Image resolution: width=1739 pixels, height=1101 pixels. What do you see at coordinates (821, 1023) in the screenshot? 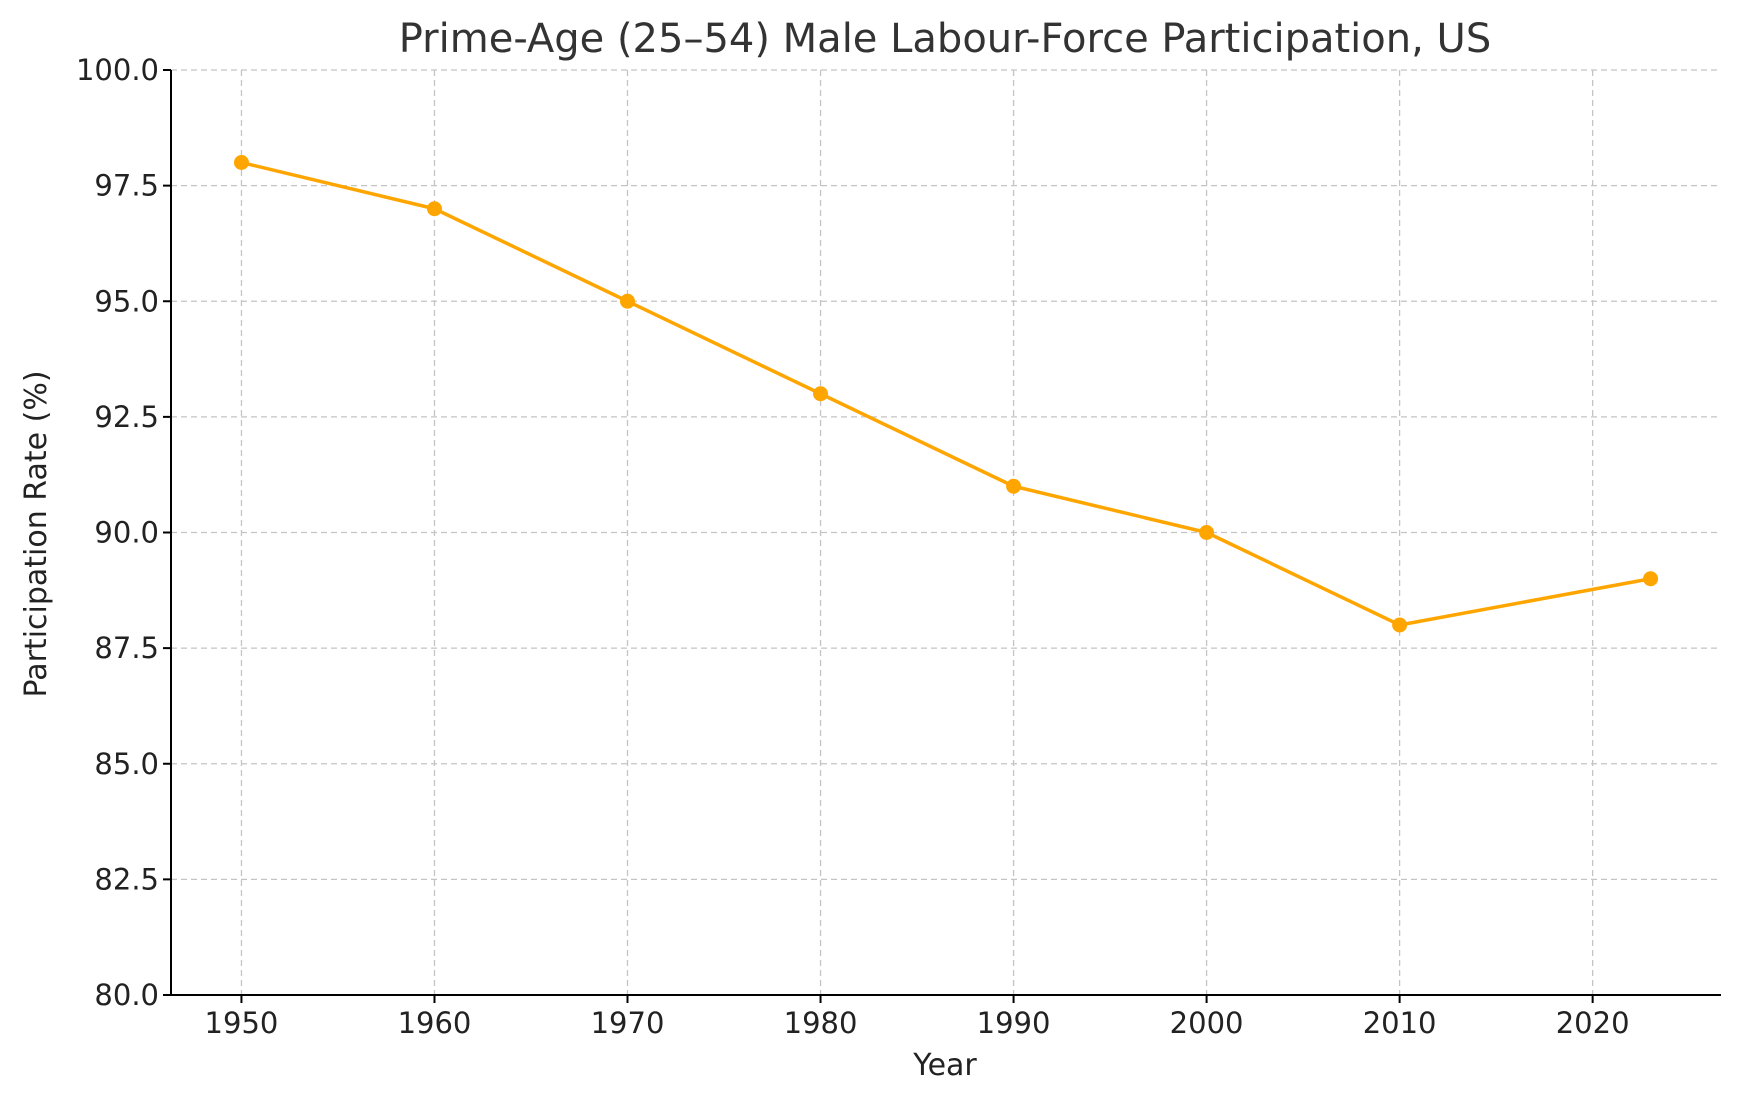
I see `x-tick-label: 1980` at bounding box center [821, 1023].